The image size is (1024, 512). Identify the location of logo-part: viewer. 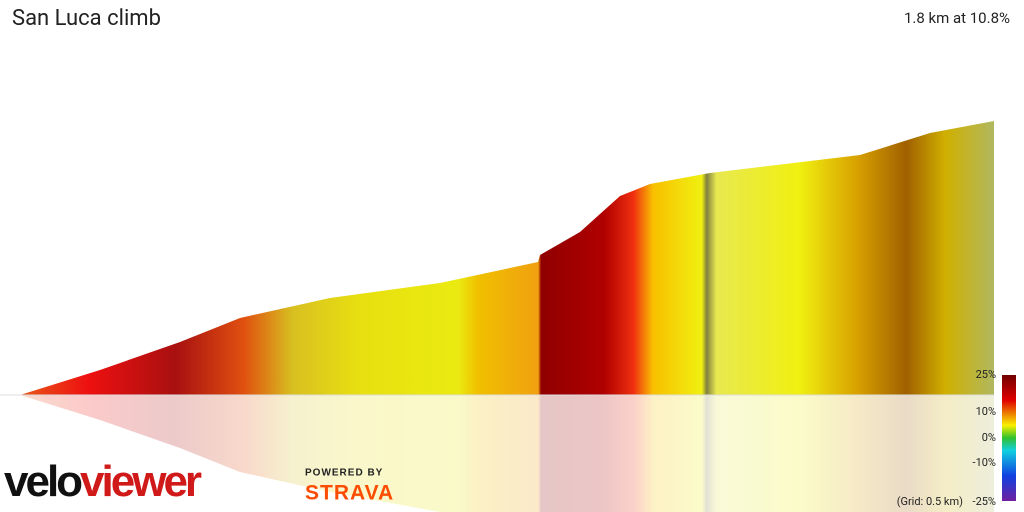
(141, 481).